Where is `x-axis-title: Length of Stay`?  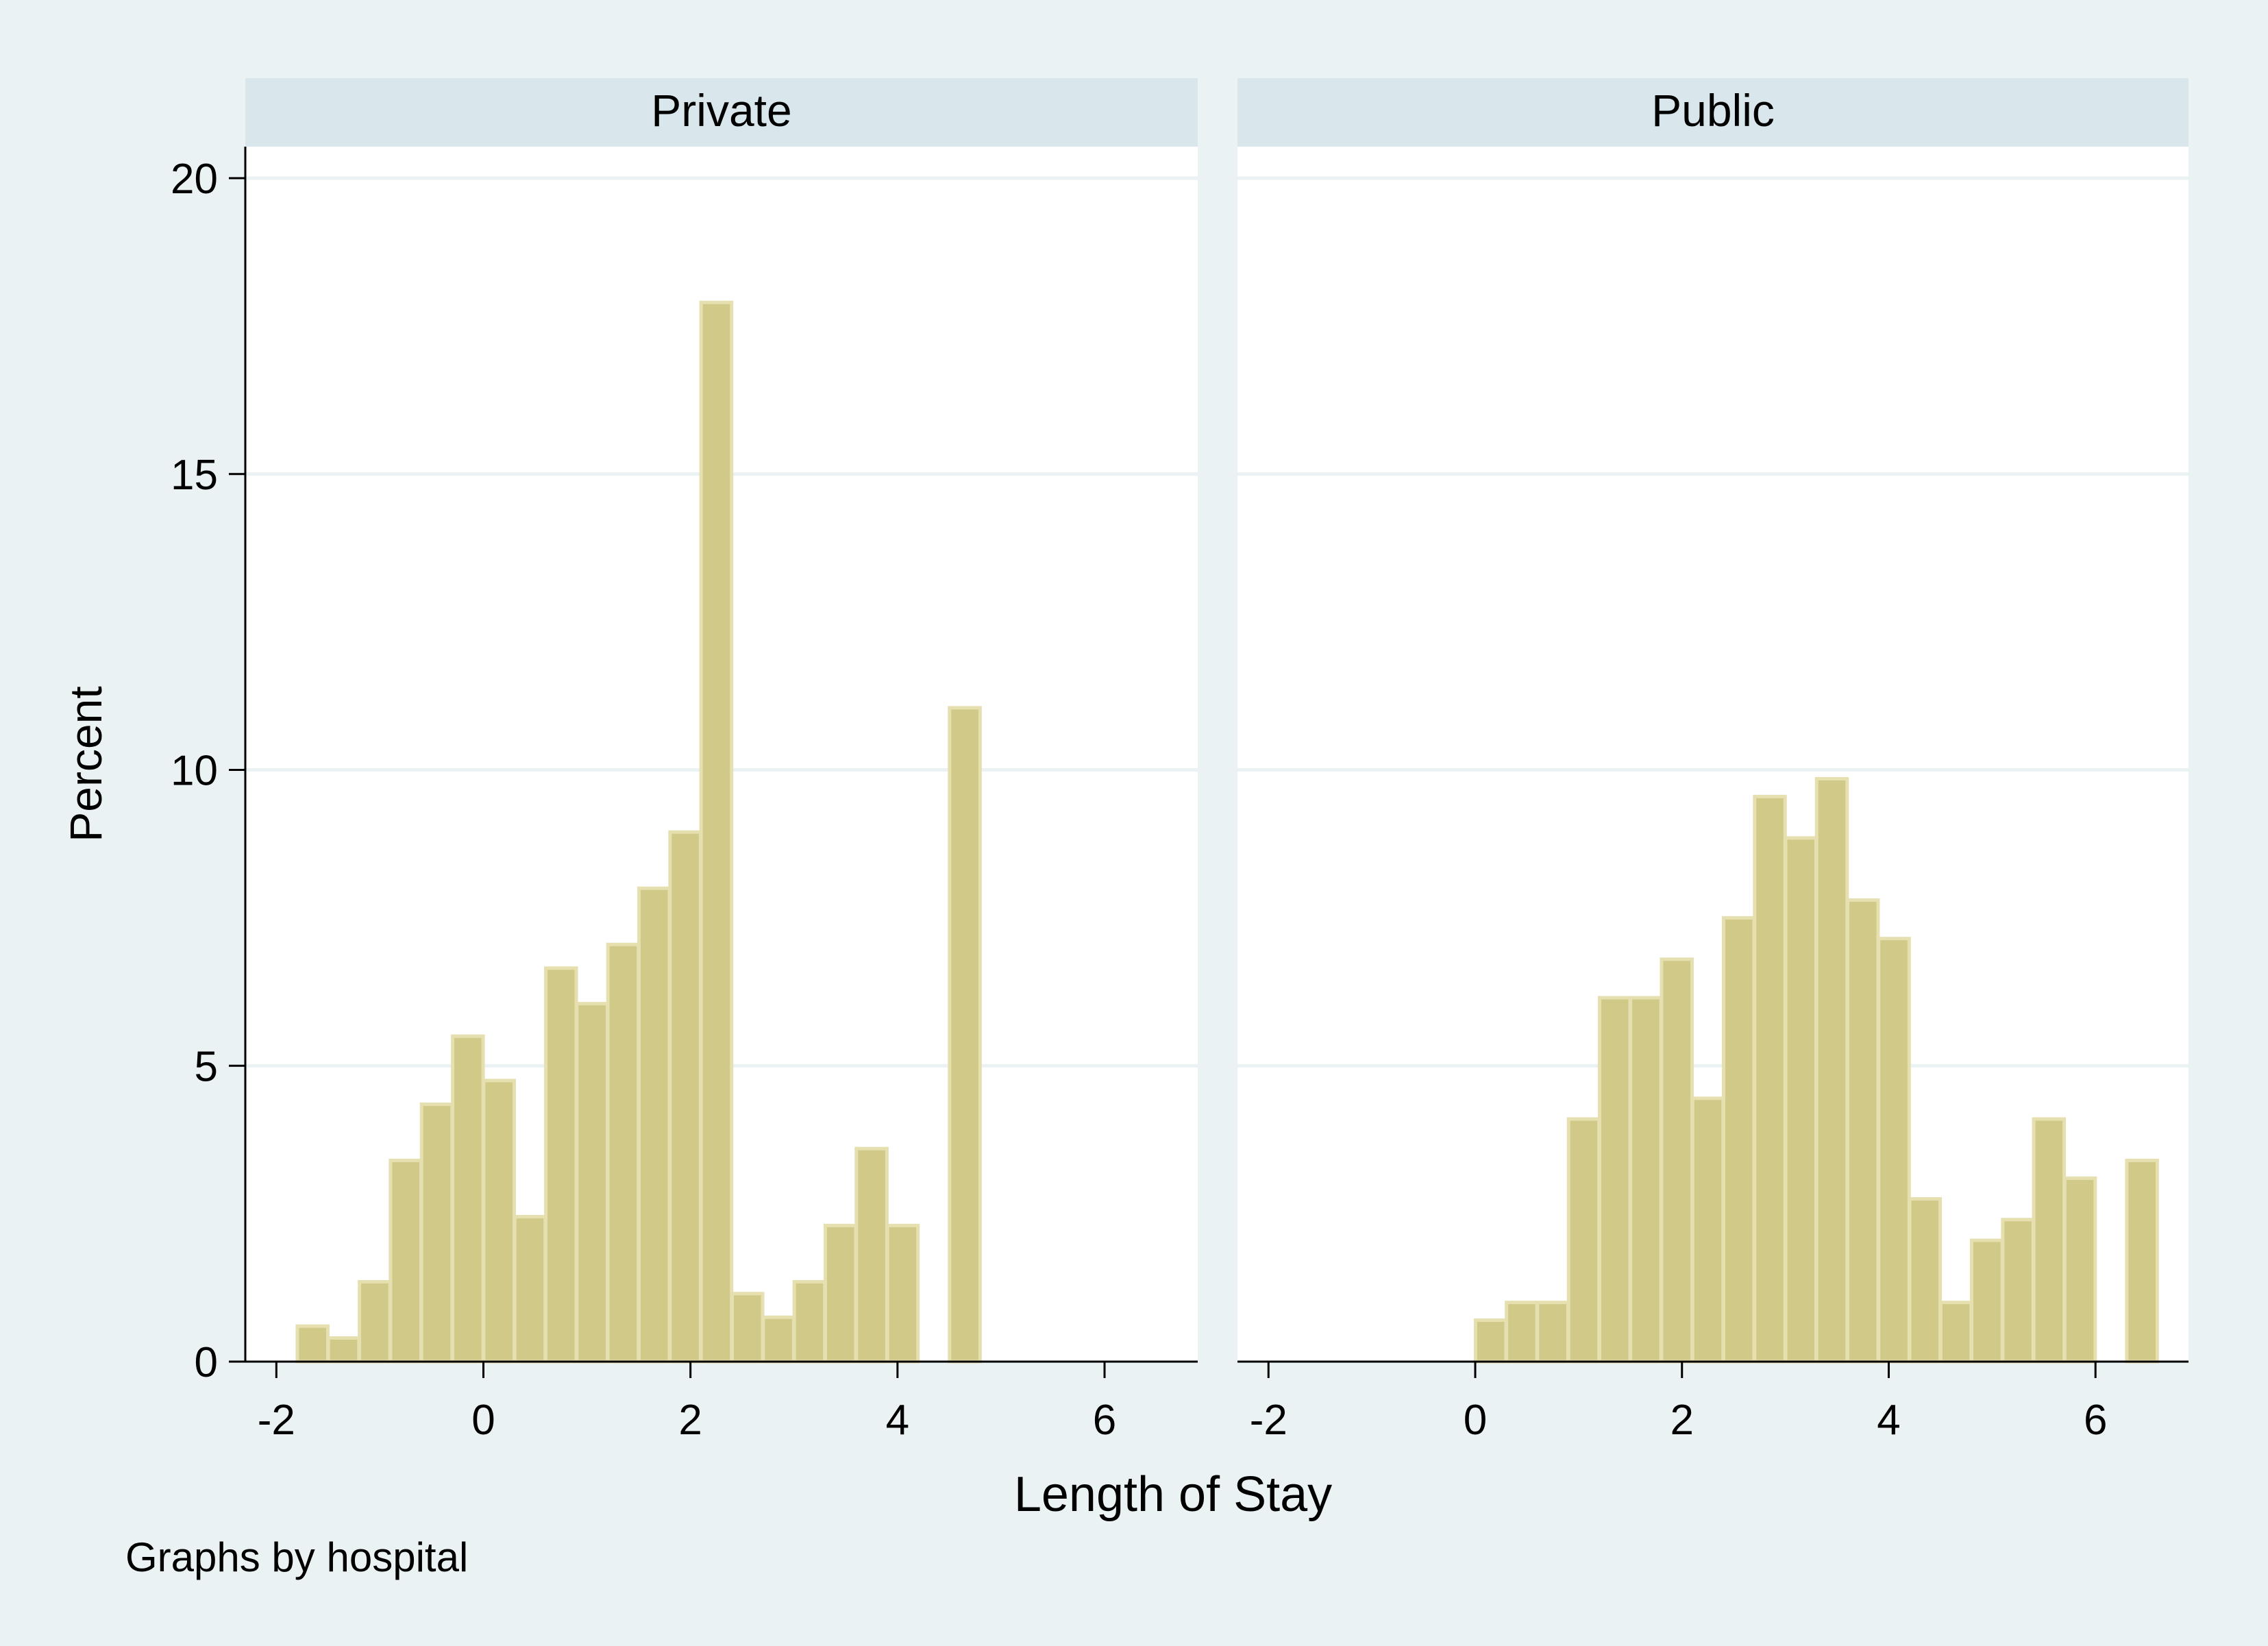 x-axis-title: Length of Stay is located at coordinates (1173, 1494).